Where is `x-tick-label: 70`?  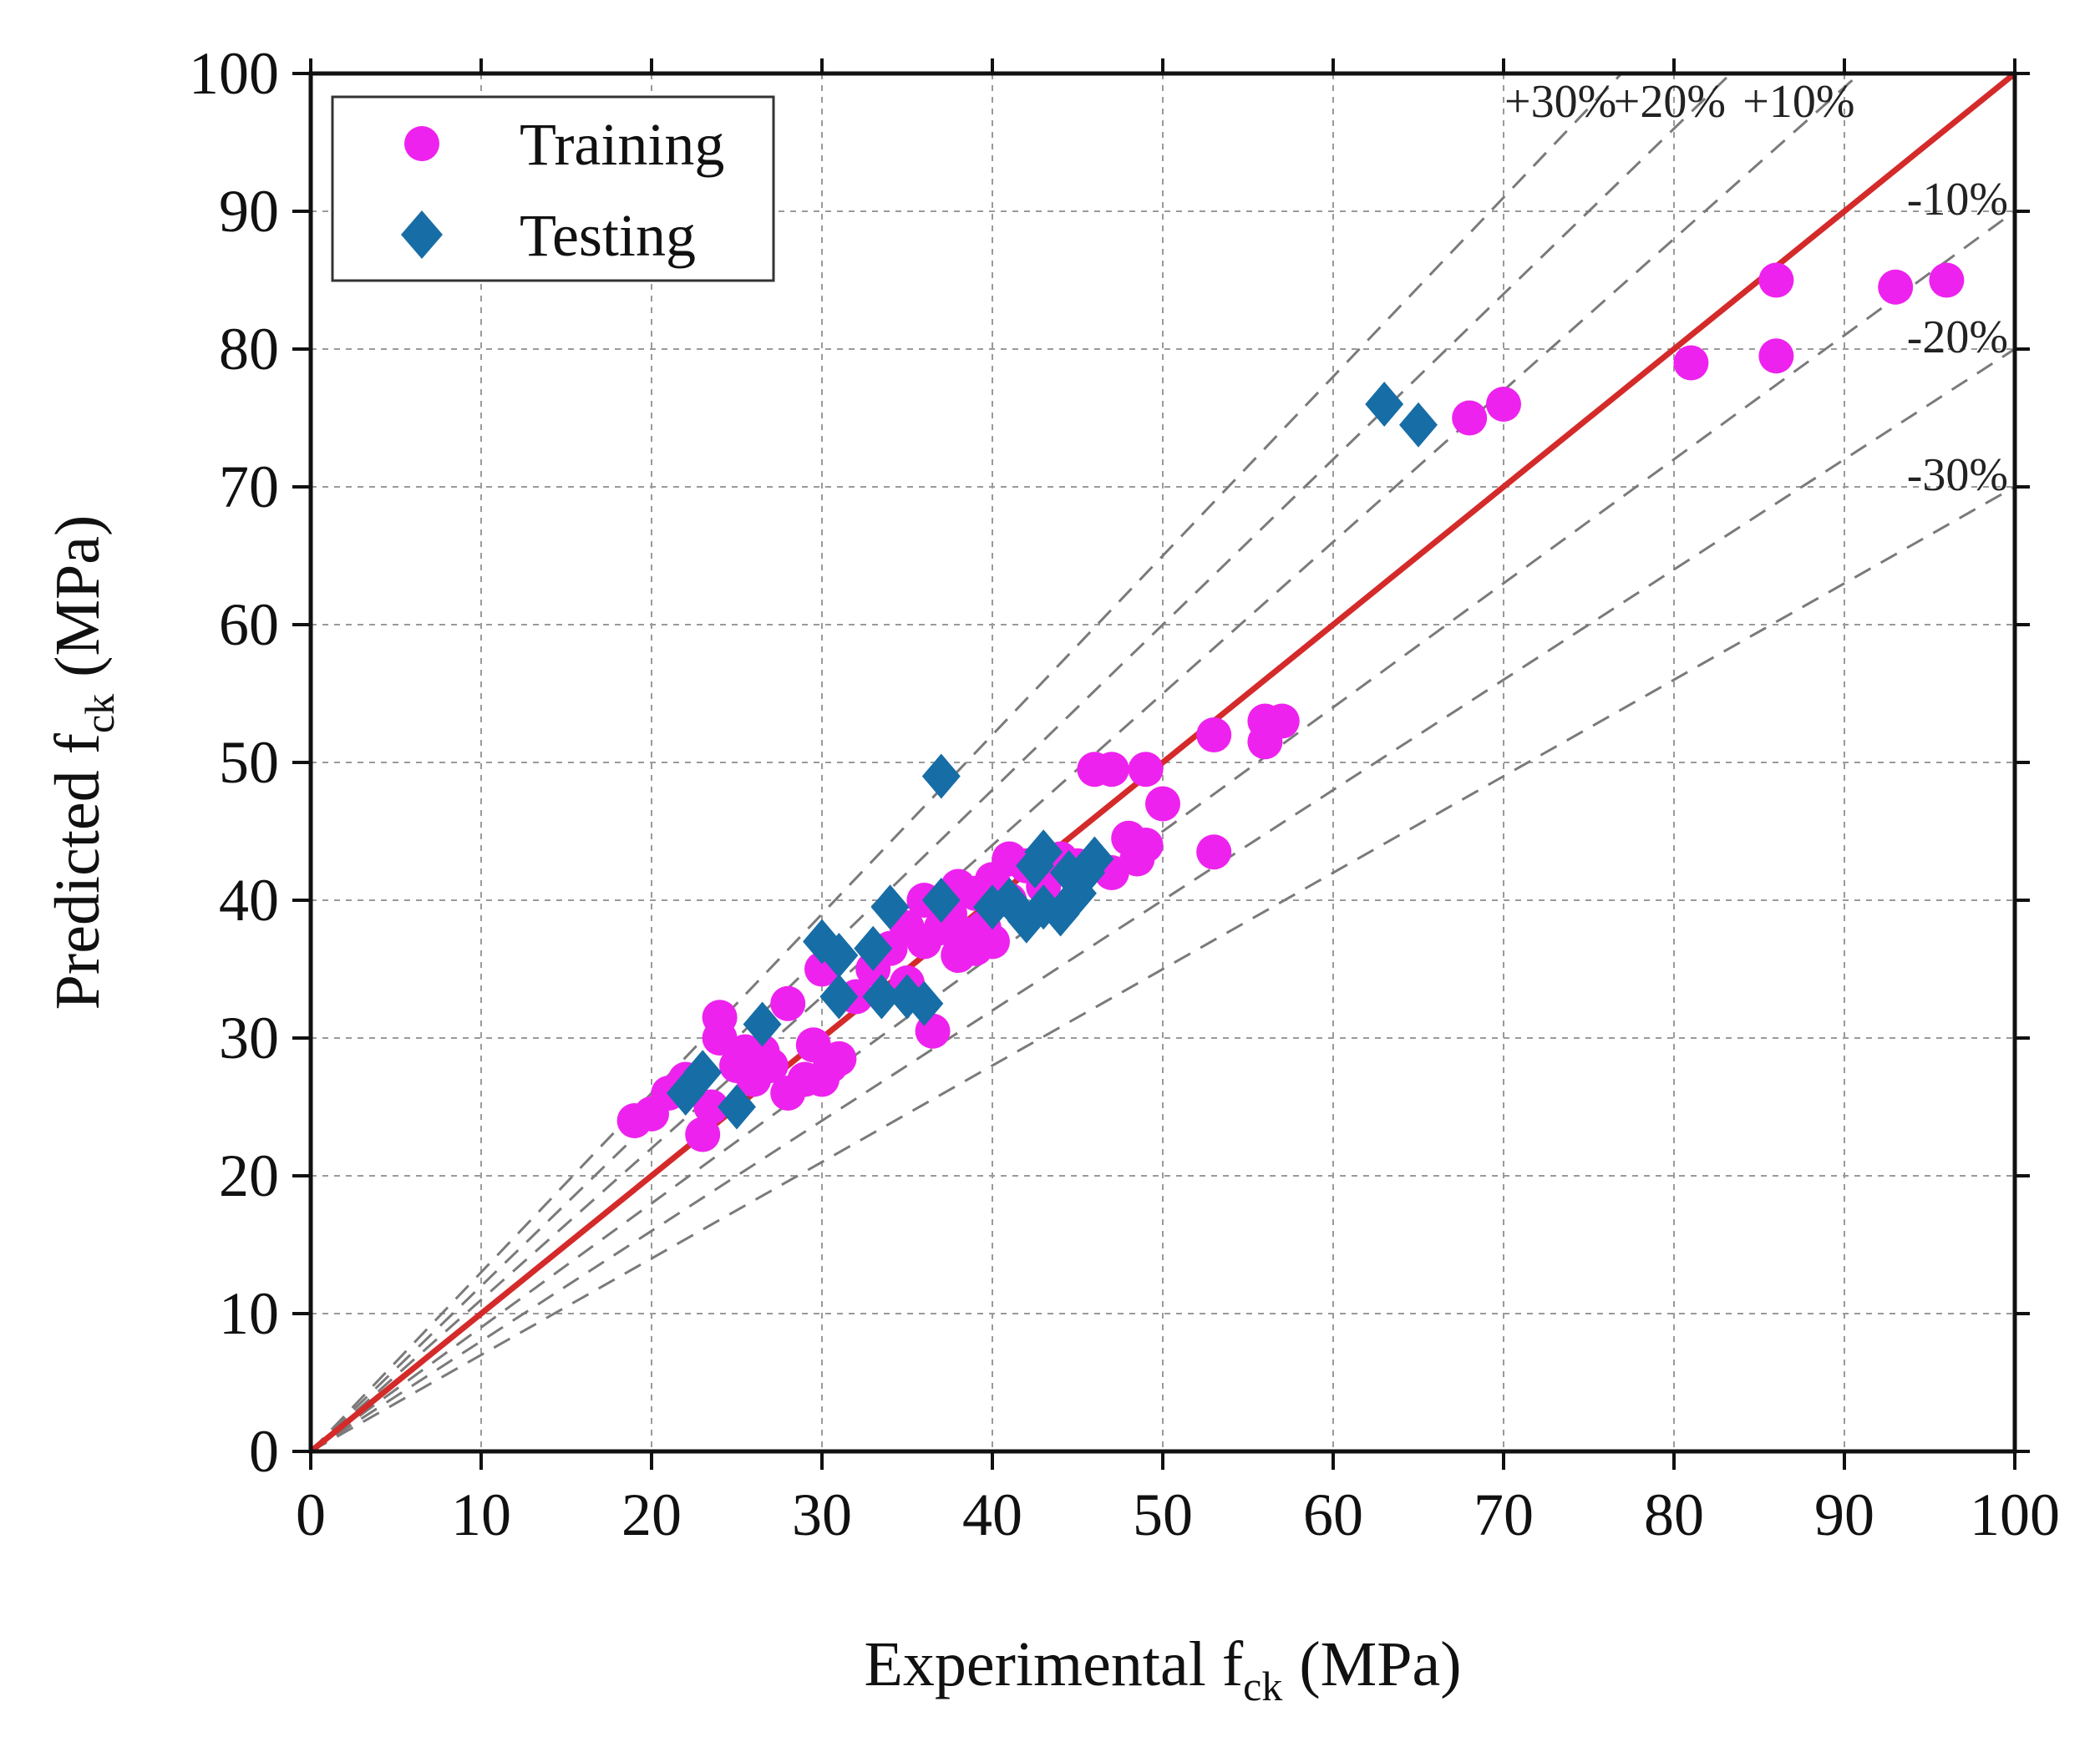 x-tick-label: 70 is located at coordinates (1504, 1514).